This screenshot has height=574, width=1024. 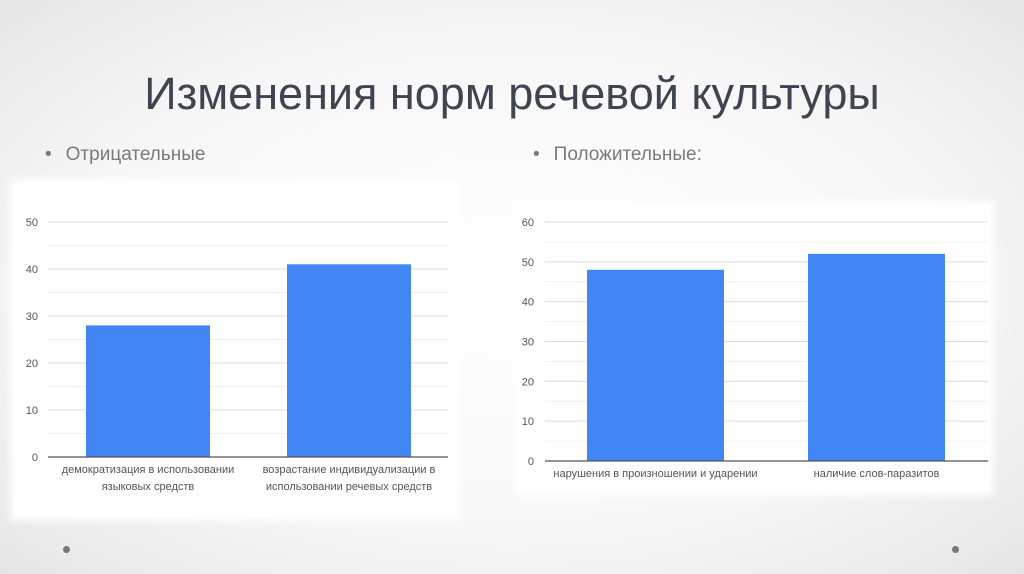 I want to click on x-tick-label: языковых средств, so click(x=148, y=487).